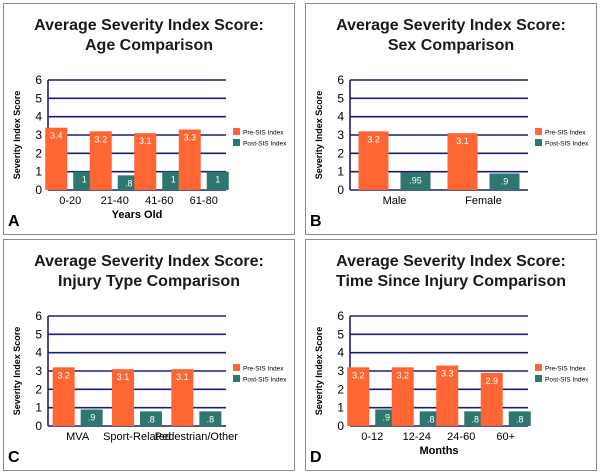 The height and width of the screenshot is (474, 600). What do you see at coordinates (149, 281) in the screenshot?
I see `chart-title-line2: Injury Type Comparison` at bounding box center [149, 281].